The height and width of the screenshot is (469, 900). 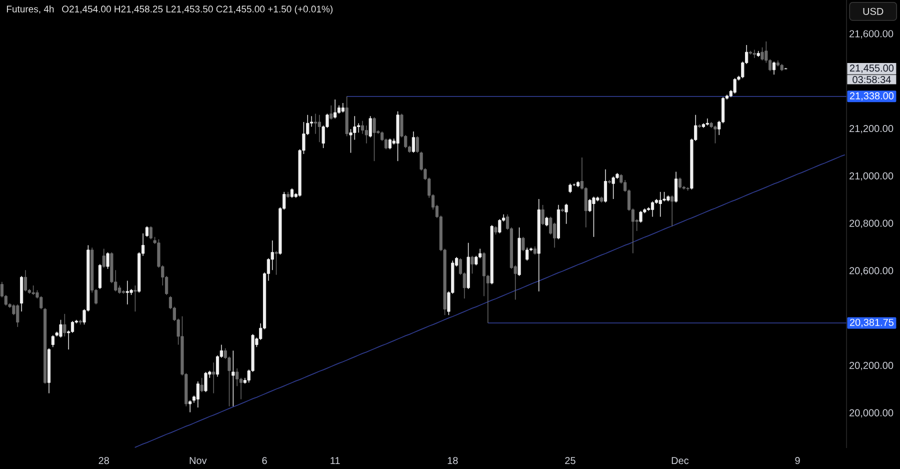 What do you see at coordinates (872, 176) in the screenshot?
I see `y-tick-label: 21,000.00` at bounding box center [872, 176].